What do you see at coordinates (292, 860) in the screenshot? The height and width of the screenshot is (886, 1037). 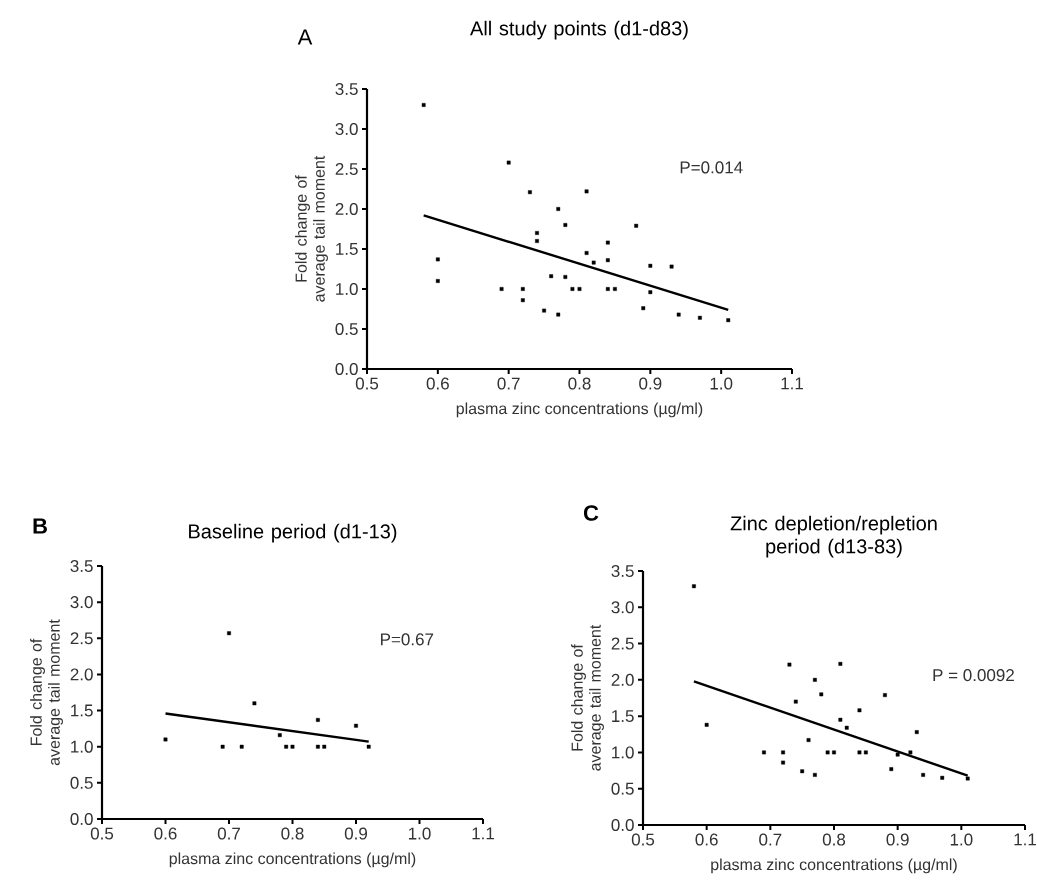 I see `x-axis-title: plasma zinc concentrations (µg/ml)` at bounding box center [292, 860].